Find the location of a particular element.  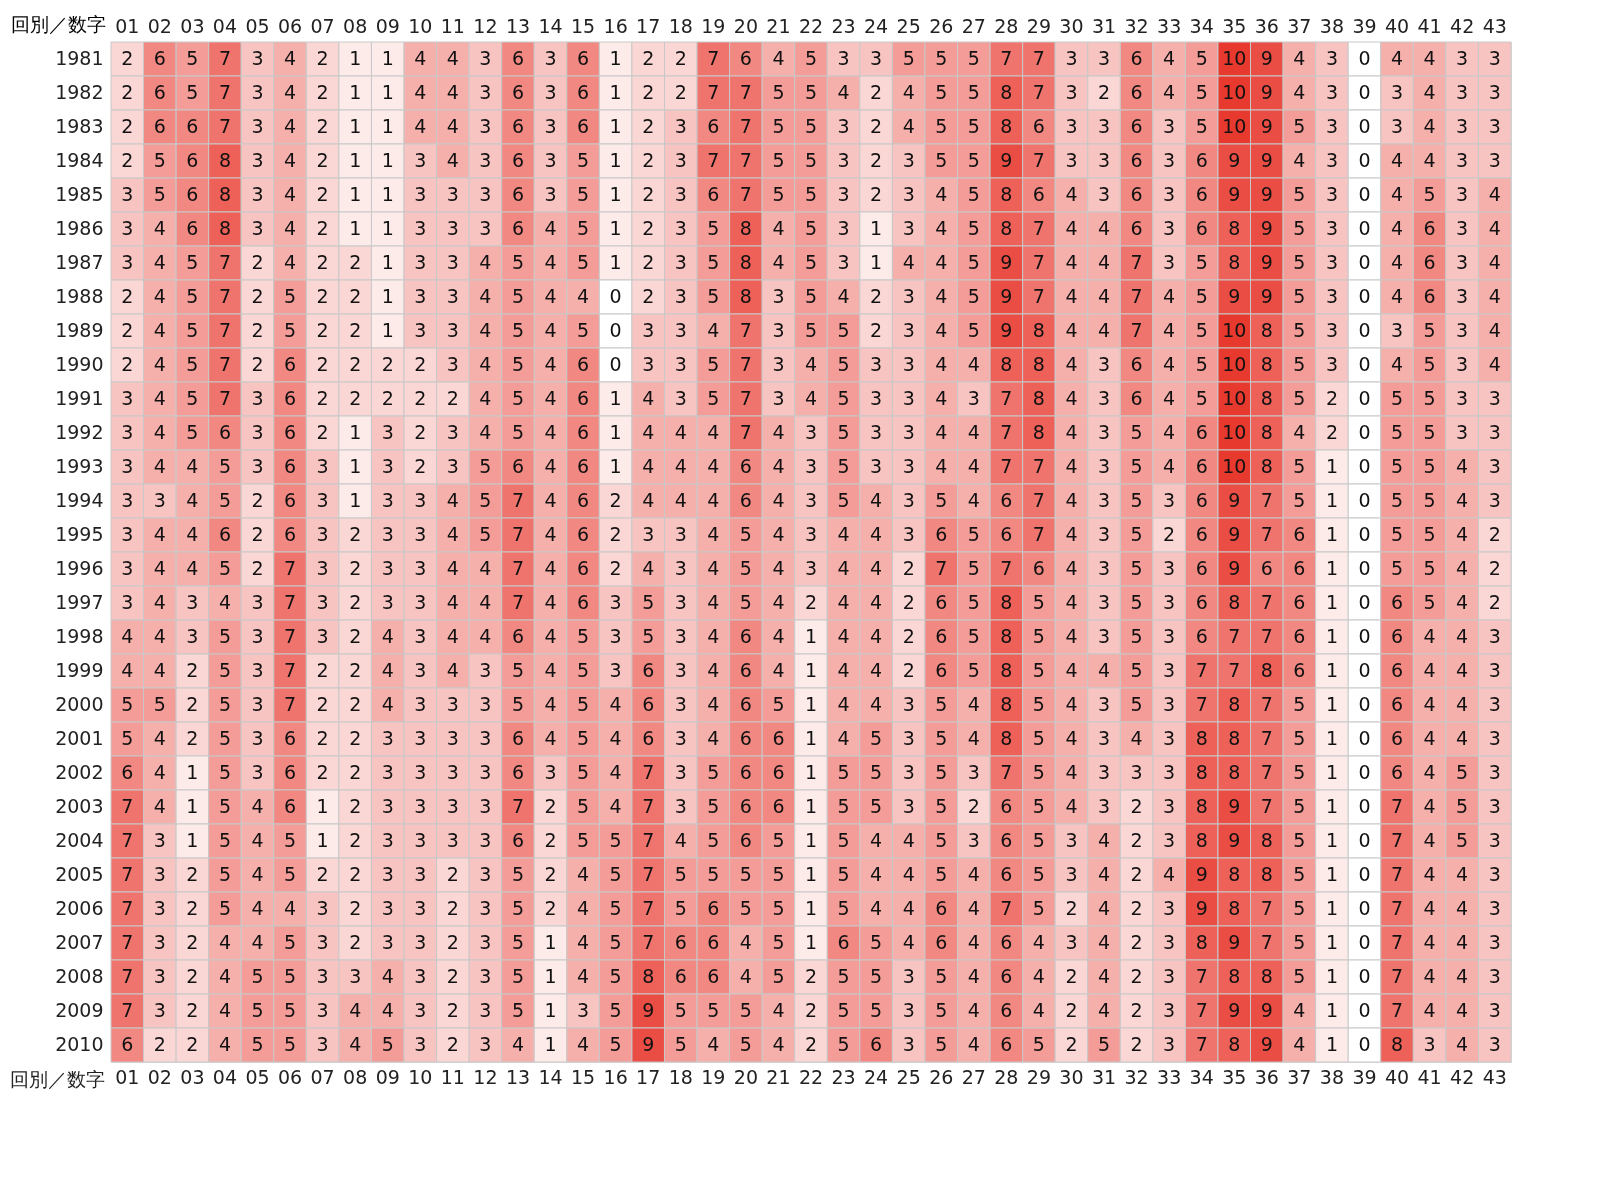

y-tick-label: 1990 is located at coordinates (79, 364).